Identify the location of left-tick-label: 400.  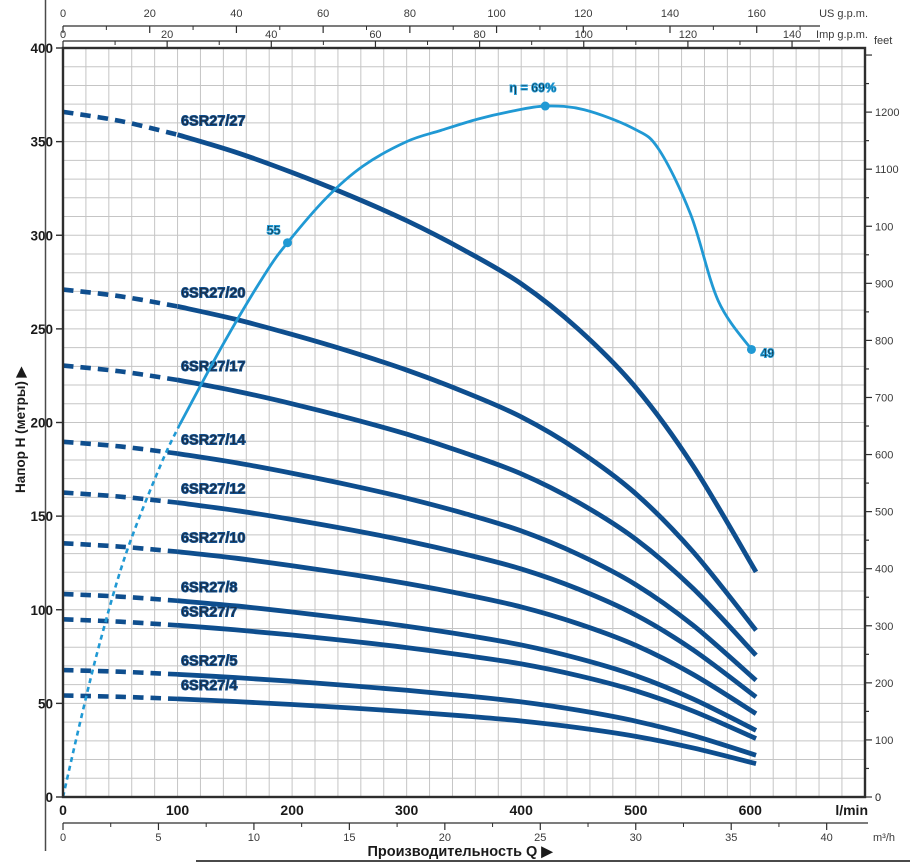
(41, 48).